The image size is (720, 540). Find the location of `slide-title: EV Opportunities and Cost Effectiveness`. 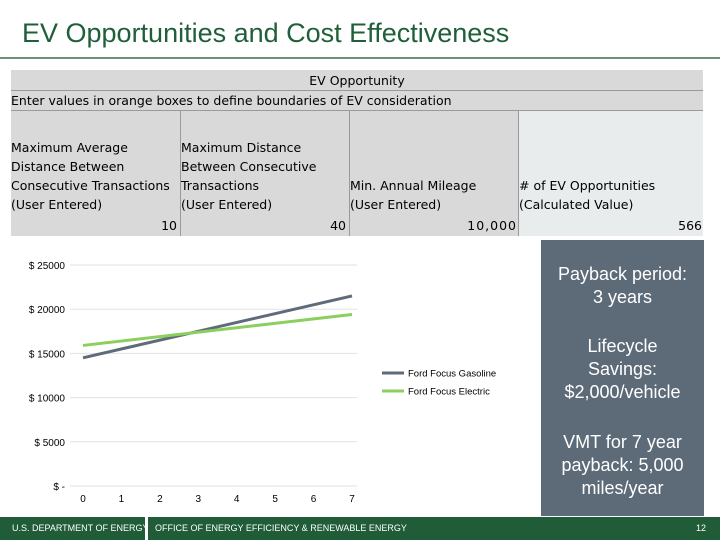

slide-title: EV Opportunities and Cost Effectiveness is located at coordinates (266, 33).